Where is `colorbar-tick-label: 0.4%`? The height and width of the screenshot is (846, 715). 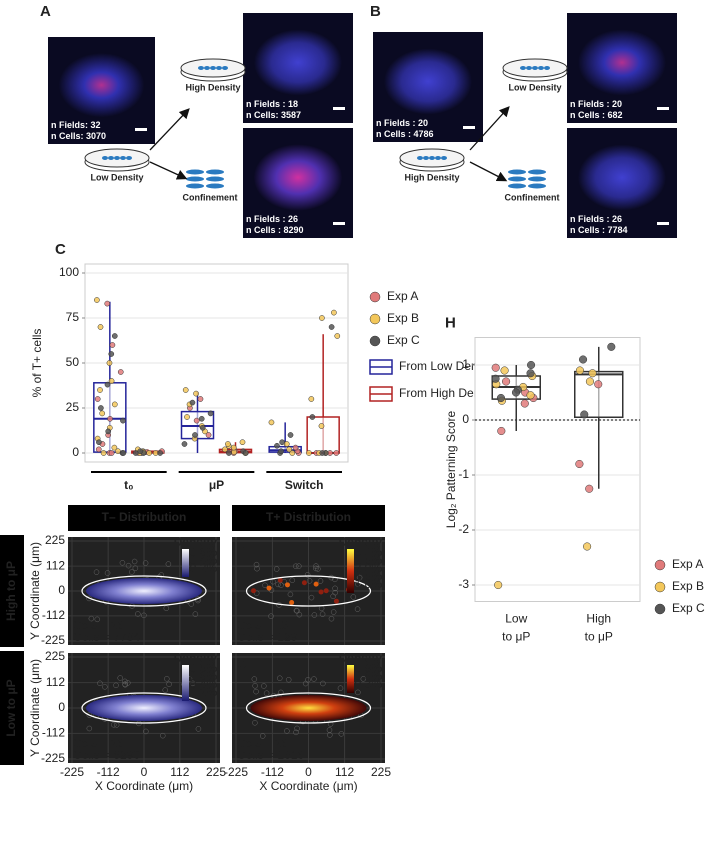
colorbar-tick-label: 0.4% is located at coordinates (204, 560).